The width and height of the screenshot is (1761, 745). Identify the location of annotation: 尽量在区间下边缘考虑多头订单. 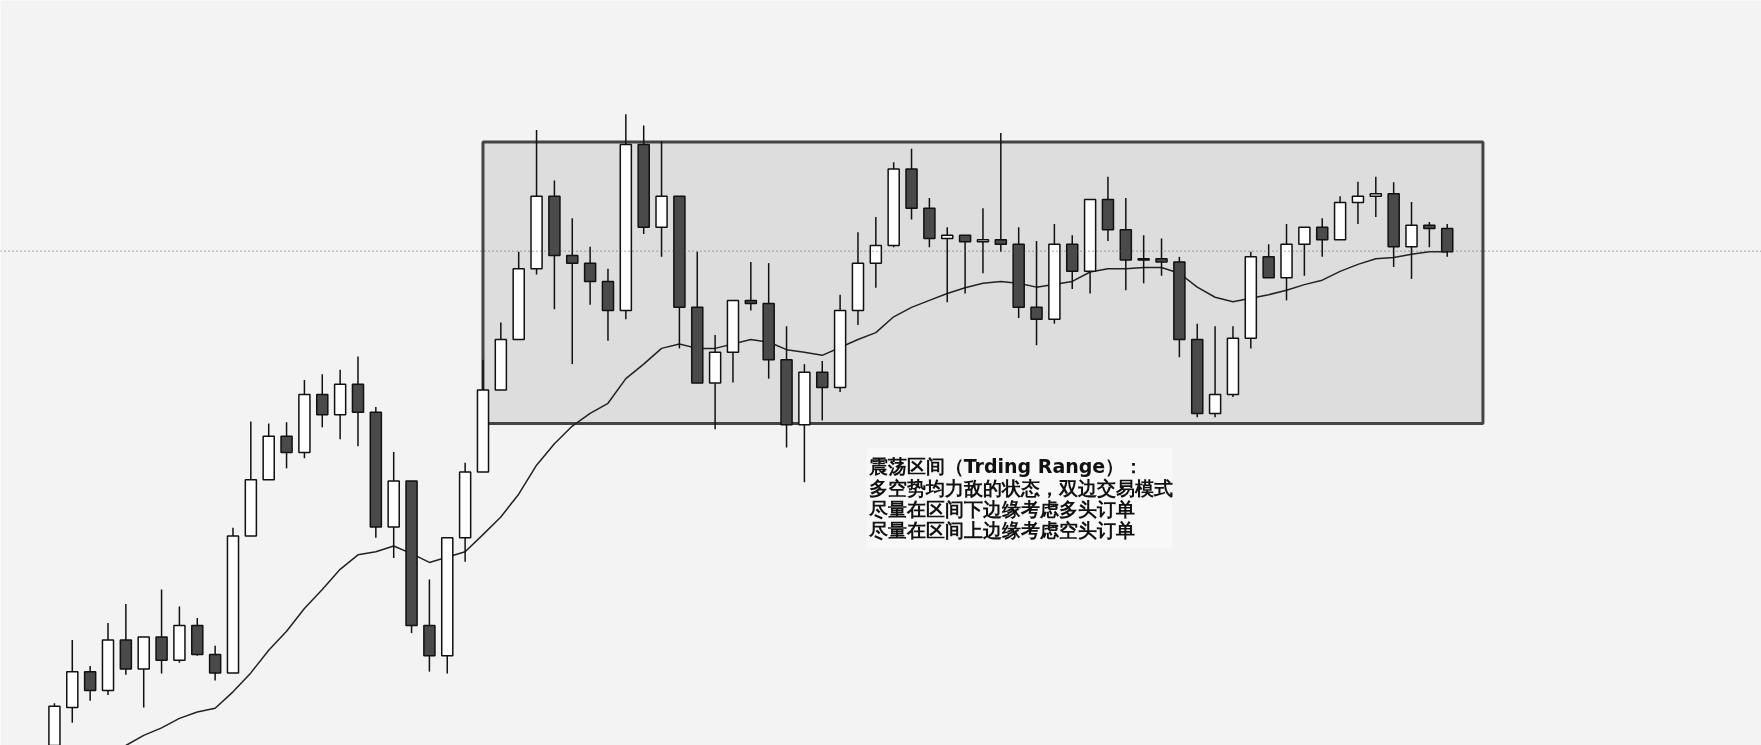
(1001, 509).